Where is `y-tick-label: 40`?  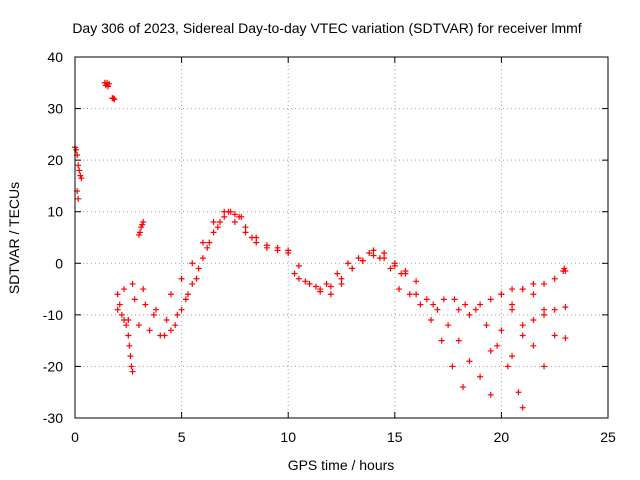 y-tick-label: 40 is located at coordinates (55, 57).